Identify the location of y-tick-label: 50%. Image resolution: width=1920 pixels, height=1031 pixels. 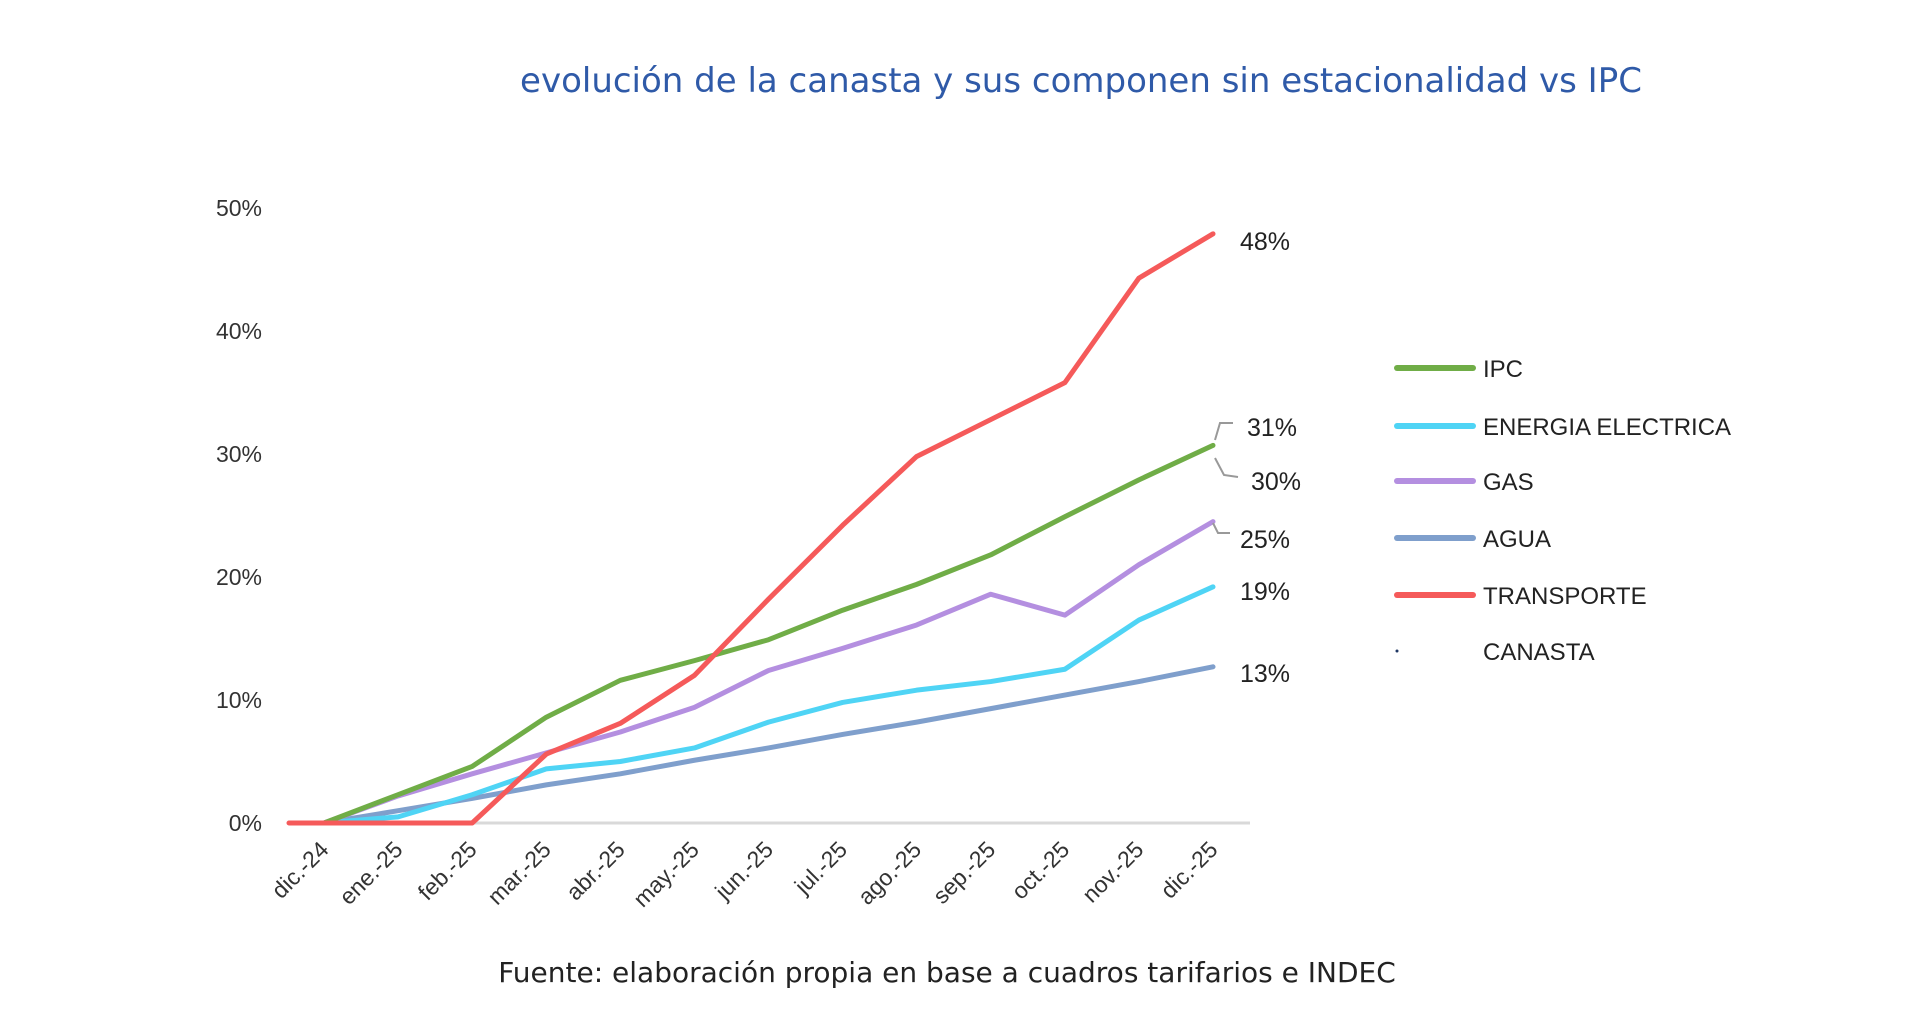
(239, 208).